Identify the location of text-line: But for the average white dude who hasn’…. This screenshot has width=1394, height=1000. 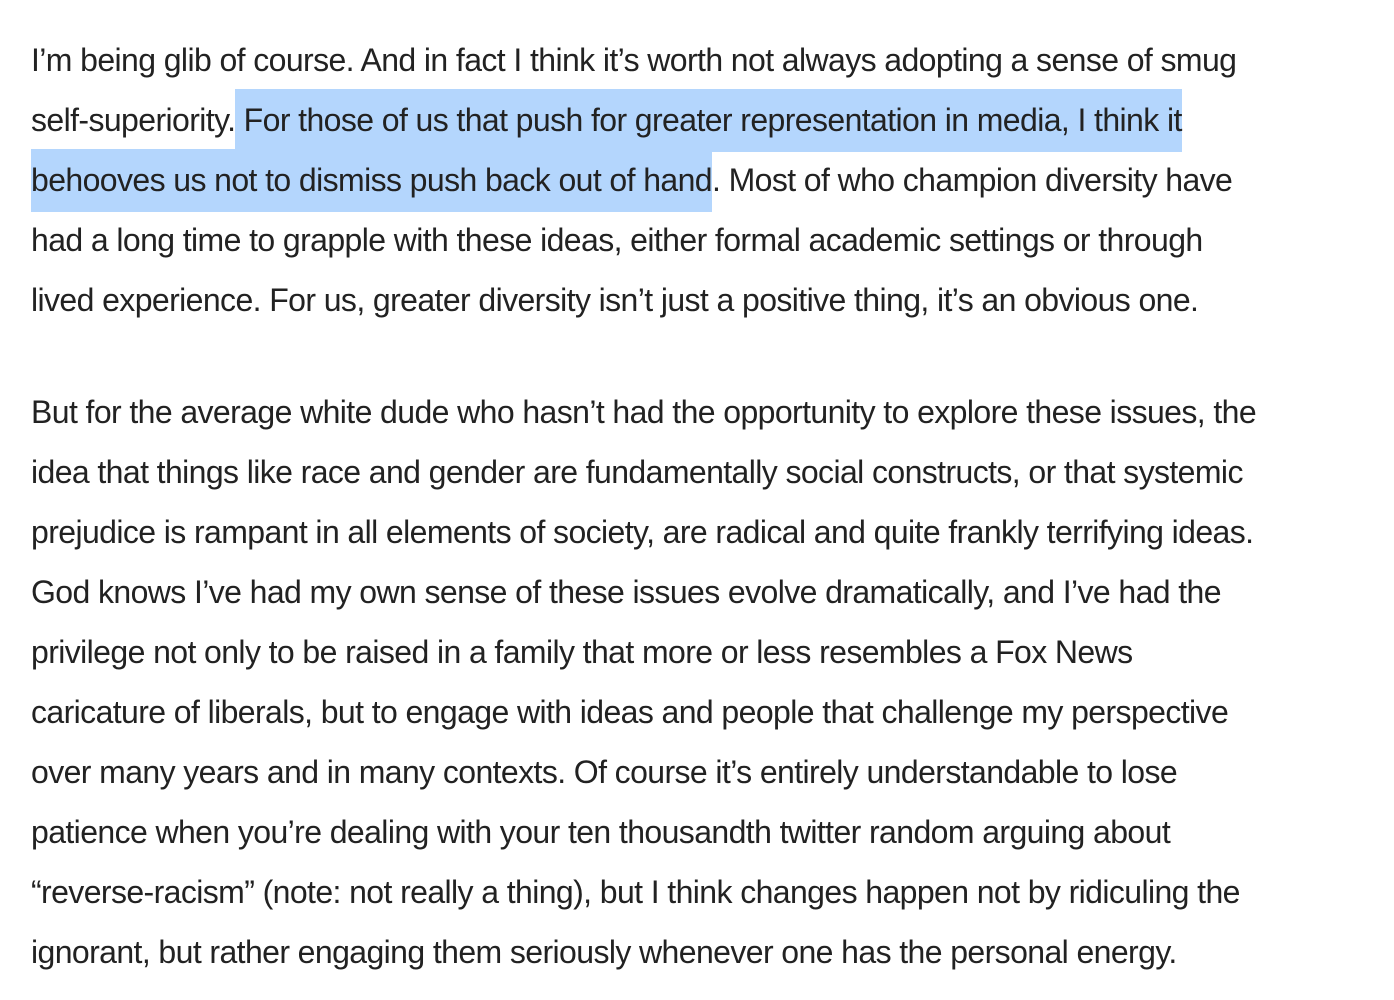
(701, 412).